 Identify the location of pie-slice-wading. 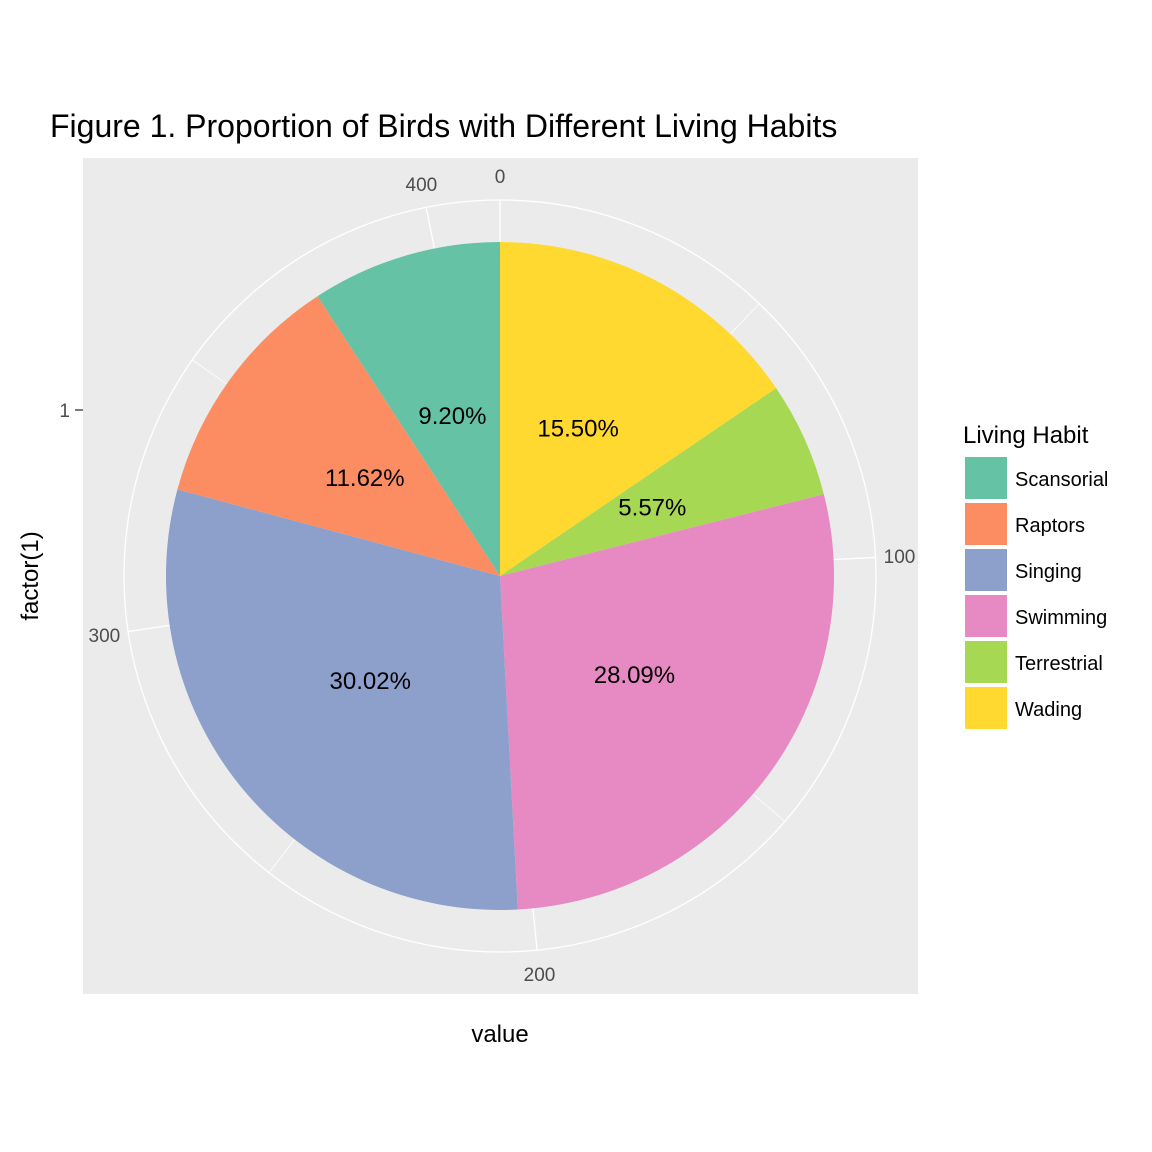
(638, 409).